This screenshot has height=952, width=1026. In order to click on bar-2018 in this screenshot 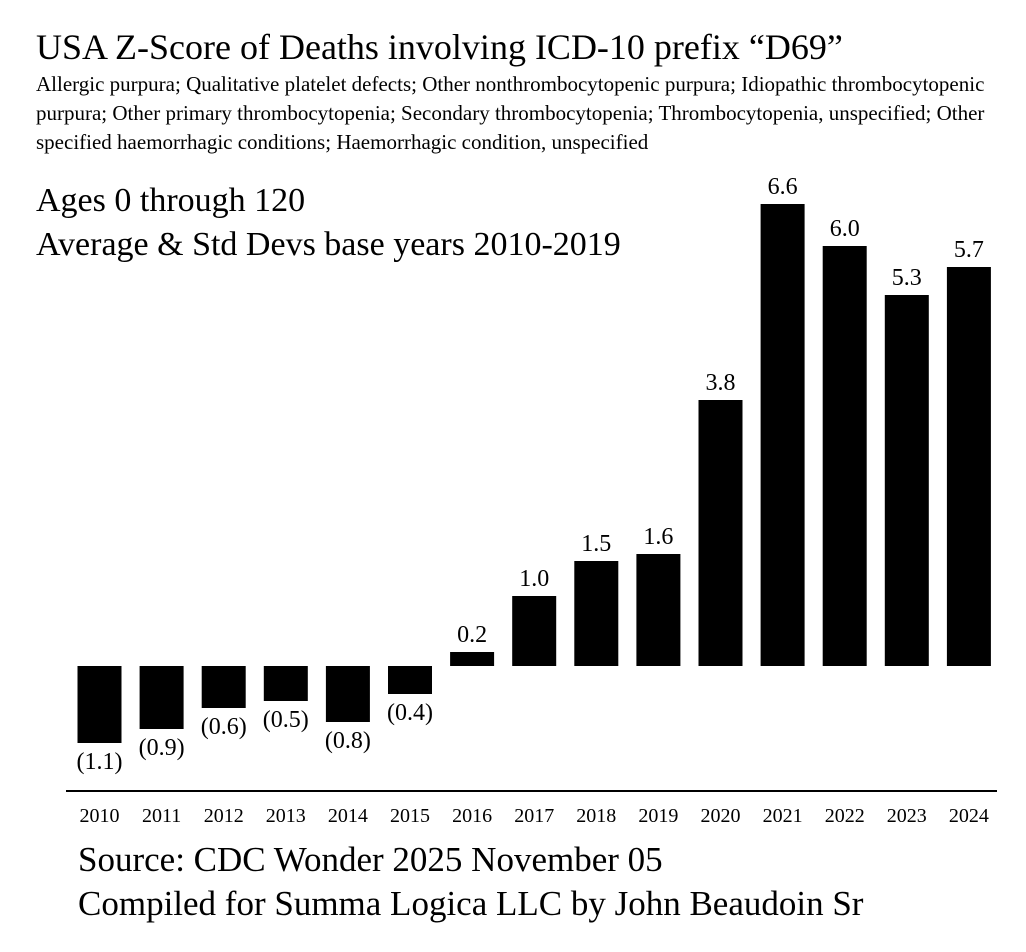, I will do `click(596, 613)`.